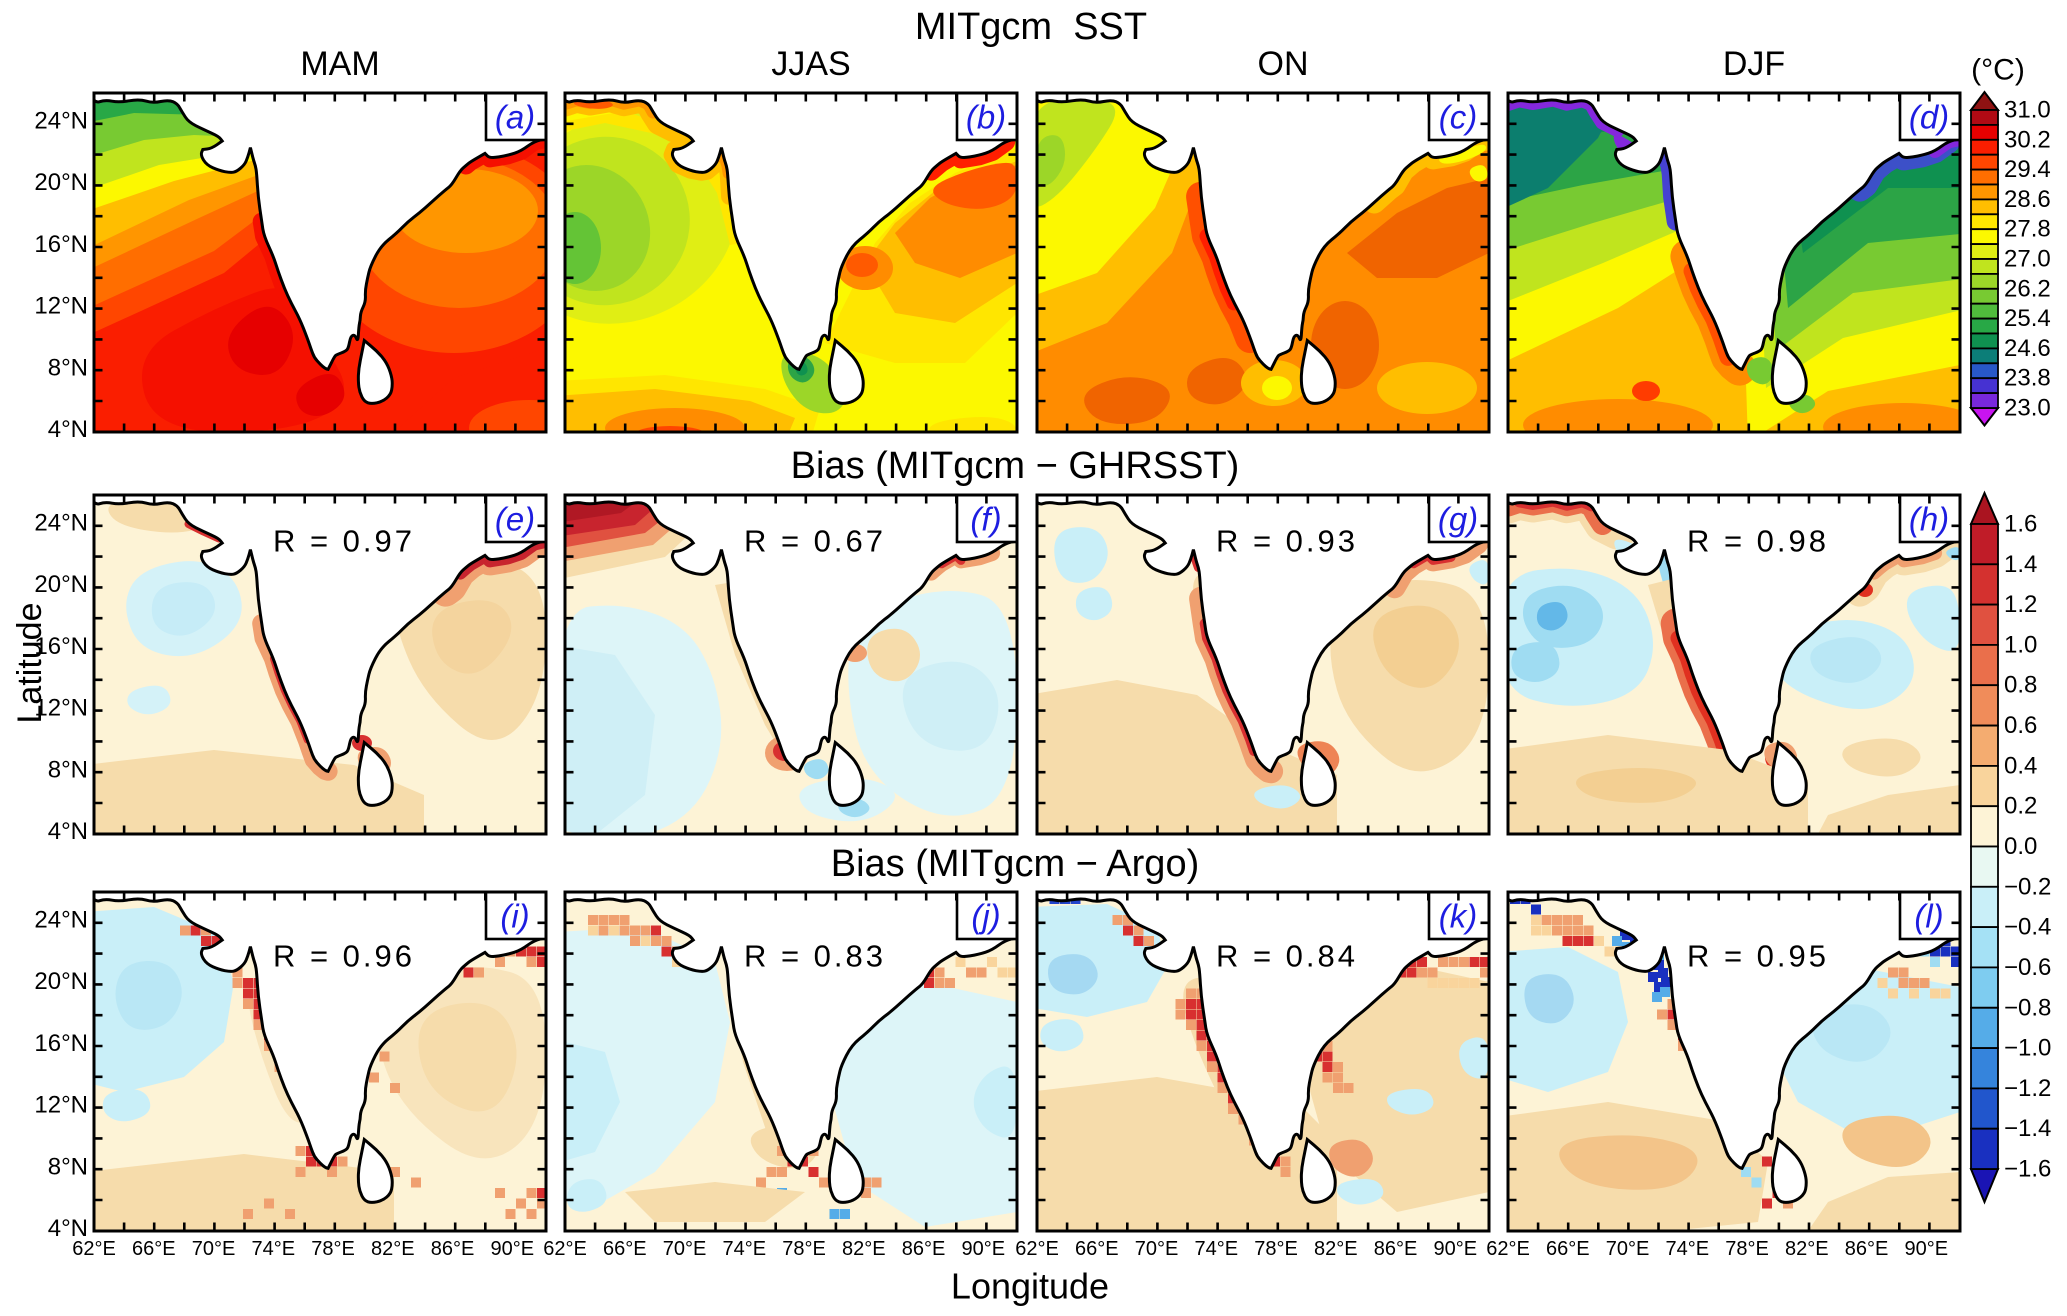 Image resolution: width=2067 pixels, height=1316 pixels. What do you see at coordinates (2027, 1088) in the screenshot?
I see `svg-text: −1.2` at bounding box center [2027, 1088].